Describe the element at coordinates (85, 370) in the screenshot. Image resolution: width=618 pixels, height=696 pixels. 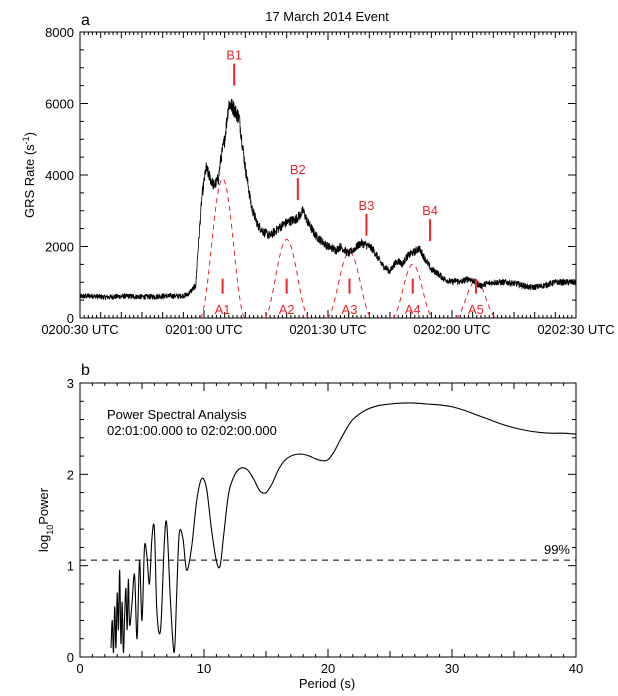
I see `panel-label-b: b` at that location.